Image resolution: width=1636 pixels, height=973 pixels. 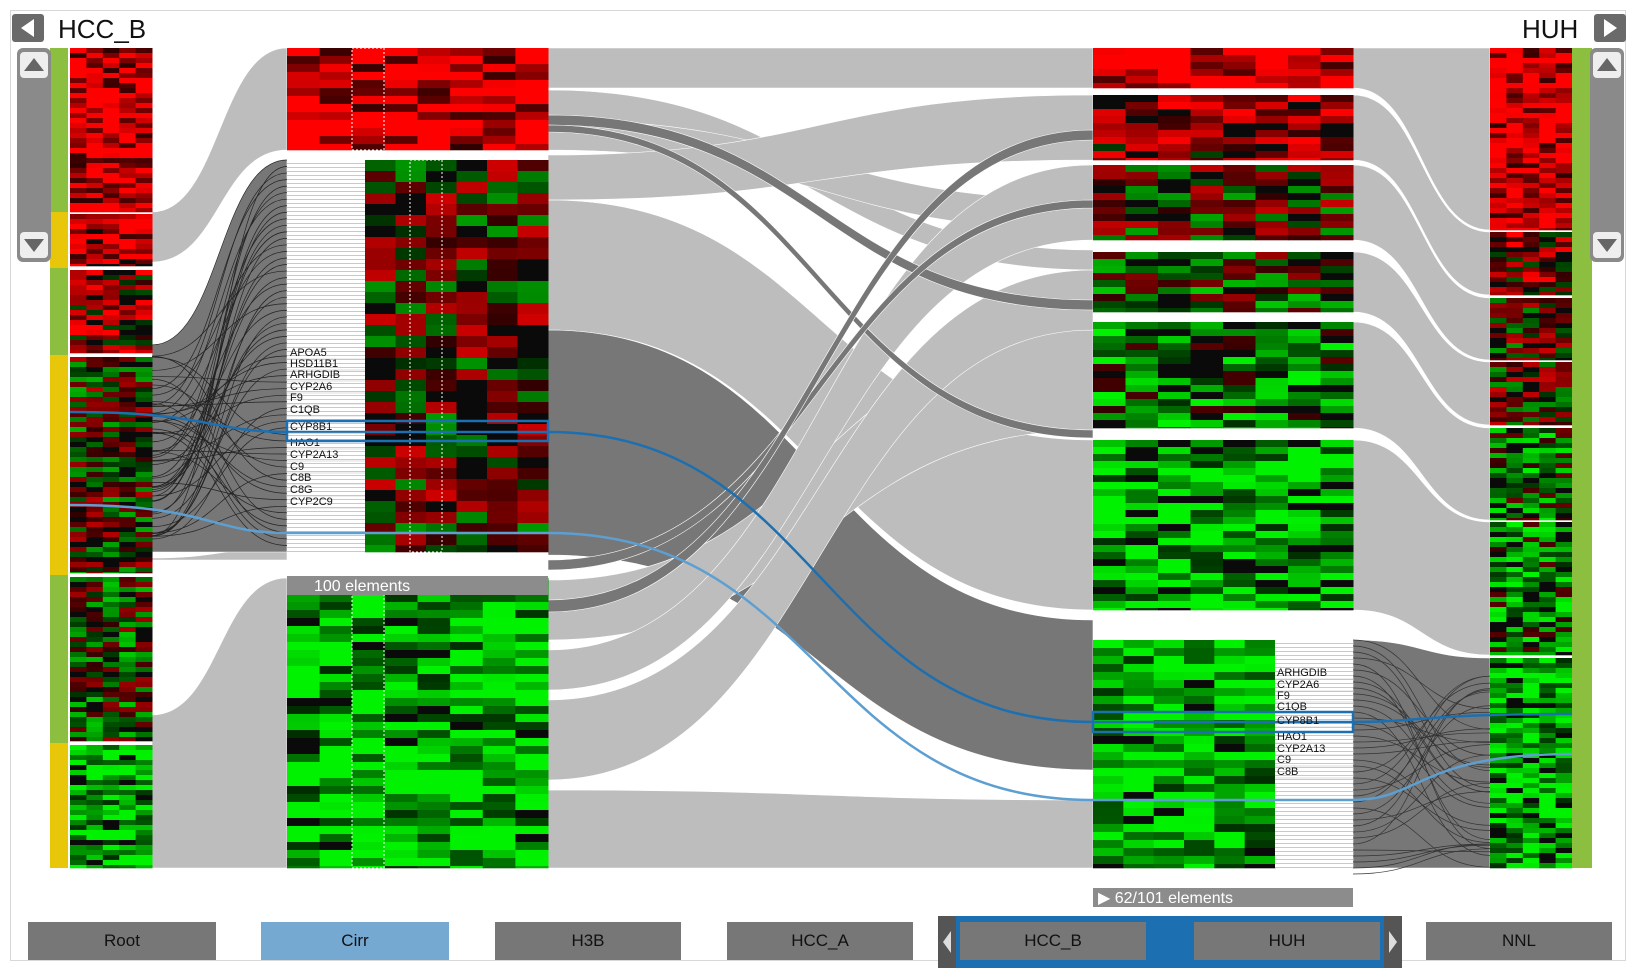 I want to click on column-stripe, so click(x=59, y=311).